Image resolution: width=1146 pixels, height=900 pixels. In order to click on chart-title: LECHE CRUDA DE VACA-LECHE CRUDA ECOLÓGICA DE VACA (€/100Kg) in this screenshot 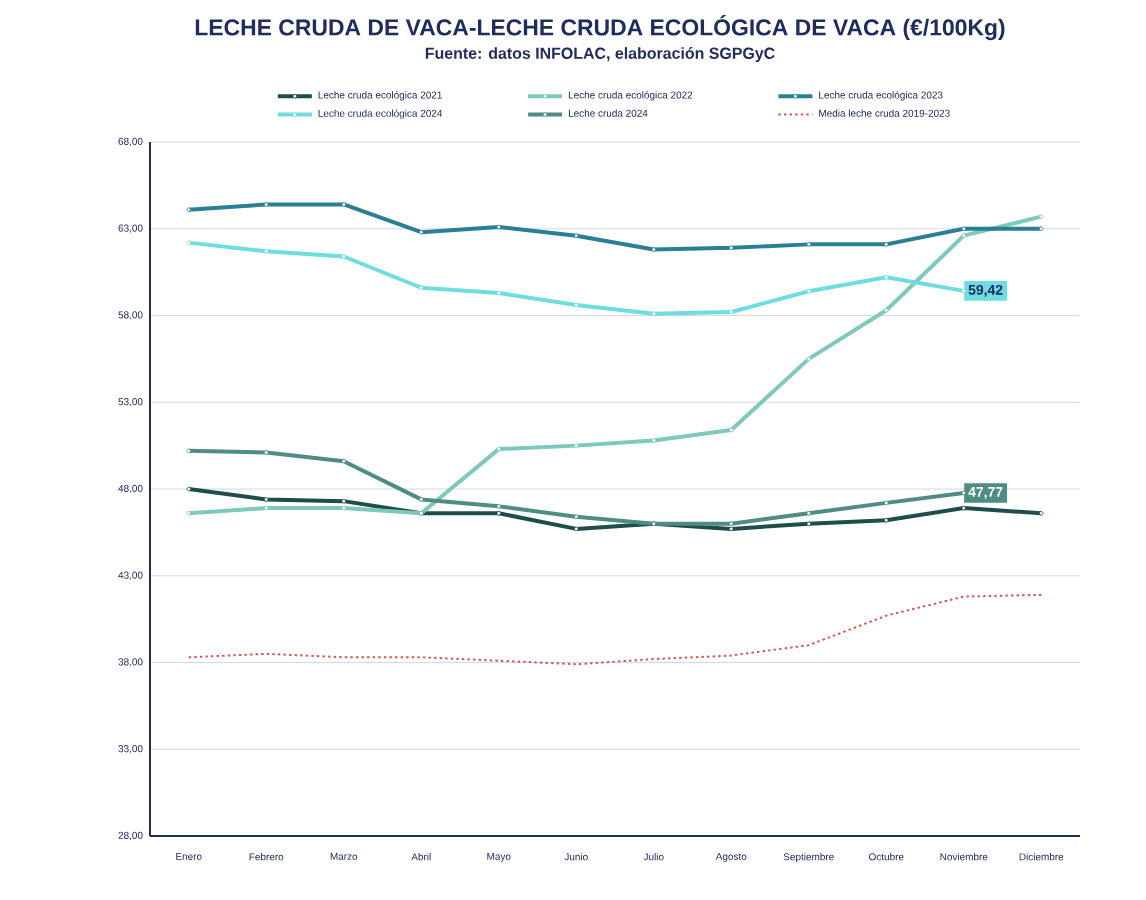, I will do `click(600, 28)`.